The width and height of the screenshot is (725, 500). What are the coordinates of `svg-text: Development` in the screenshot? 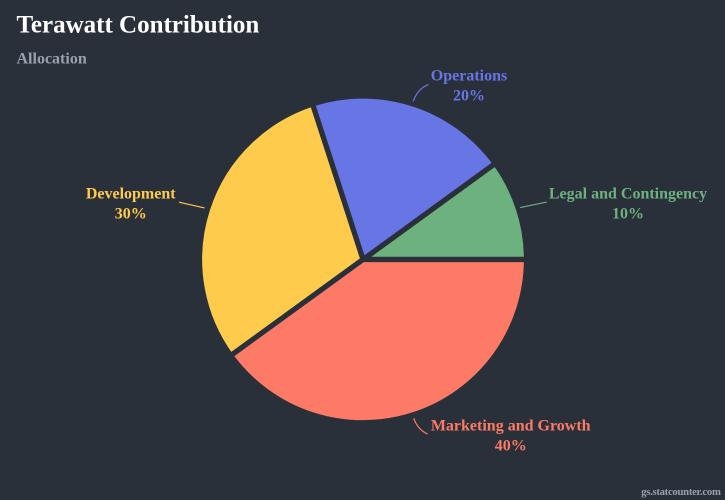 It's located at (131, 193).